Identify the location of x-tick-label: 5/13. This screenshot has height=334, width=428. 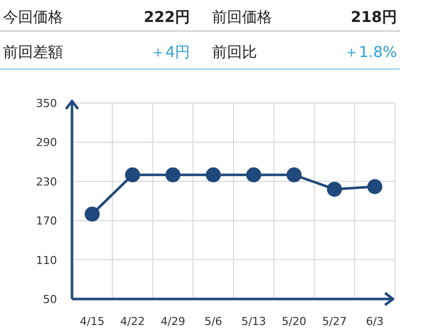
(253, 321).